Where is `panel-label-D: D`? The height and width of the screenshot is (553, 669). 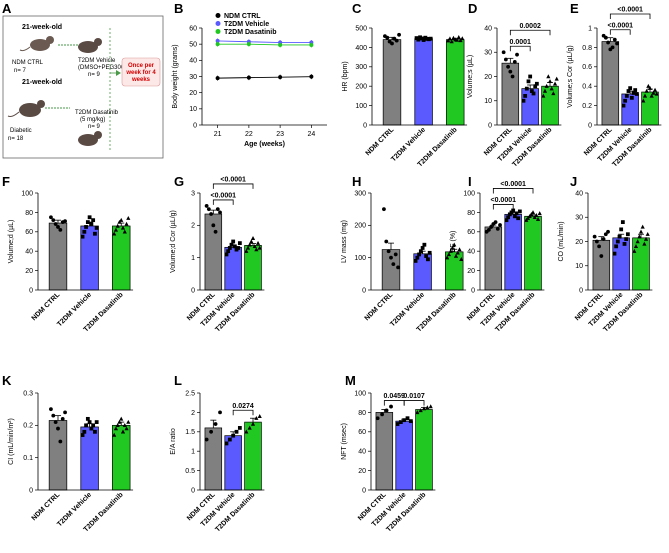 panel-label-D: D is located at coordinates (472, 8).